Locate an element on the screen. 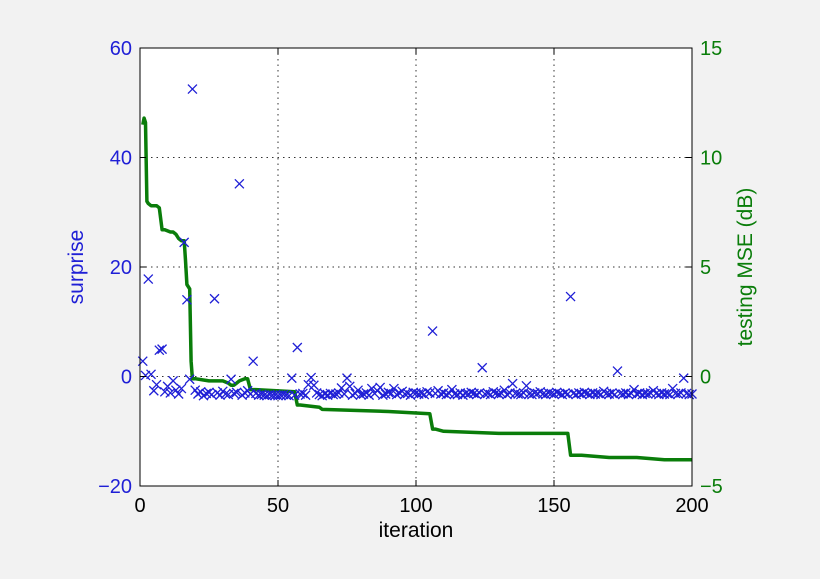  x-tick-label: 150 is located at coordinates (553, 506).